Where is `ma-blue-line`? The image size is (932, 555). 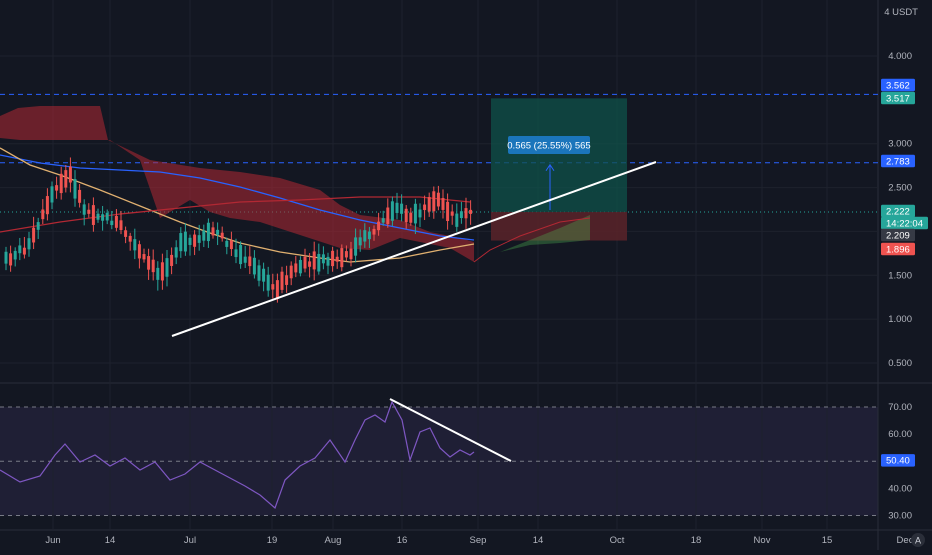
ma-blue-line is located at coordinates (237, 197).